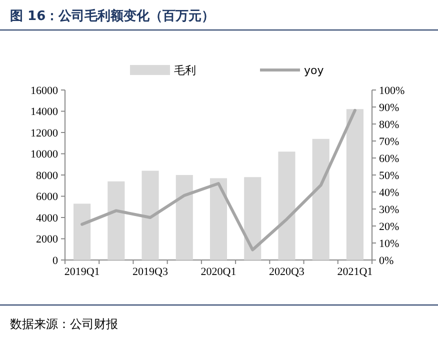 The width and height of the screenshot is (438, 342). Describe the element at coordinates (47, 197) in the screenshot. I see `y-tick-label: 6000` at that location.